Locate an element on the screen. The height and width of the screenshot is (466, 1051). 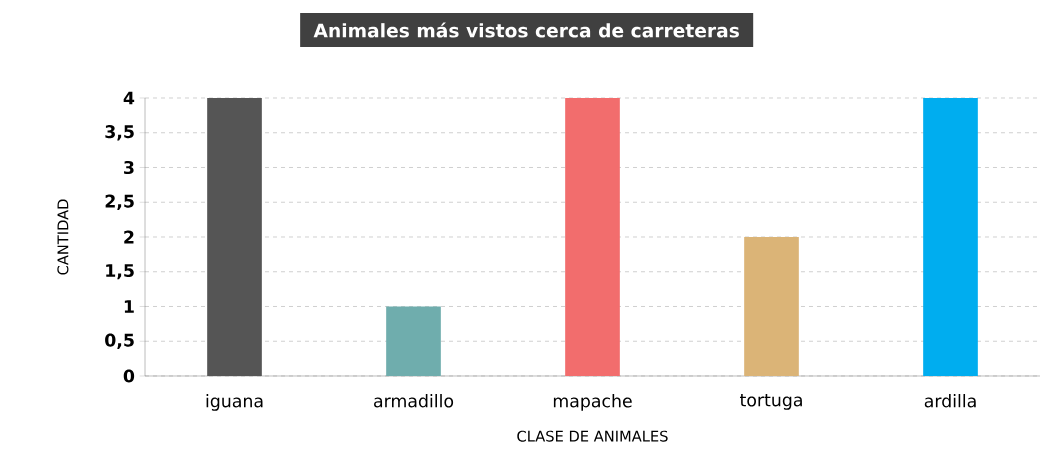
x-tick-label: mapache is located at coordinates (592, 402).